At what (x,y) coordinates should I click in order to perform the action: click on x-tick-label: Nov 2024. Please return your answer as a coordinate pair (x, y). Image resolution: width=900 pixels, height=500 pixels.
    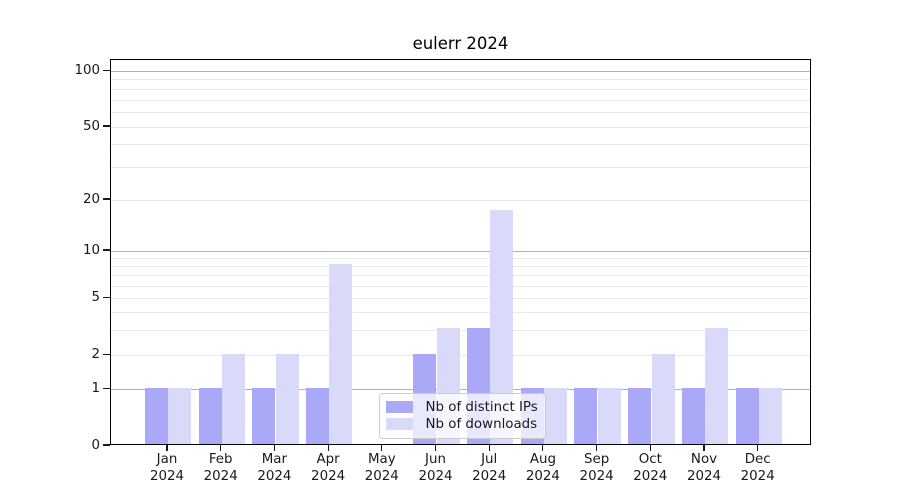
    Looking at the image, I should click on (704, 468).